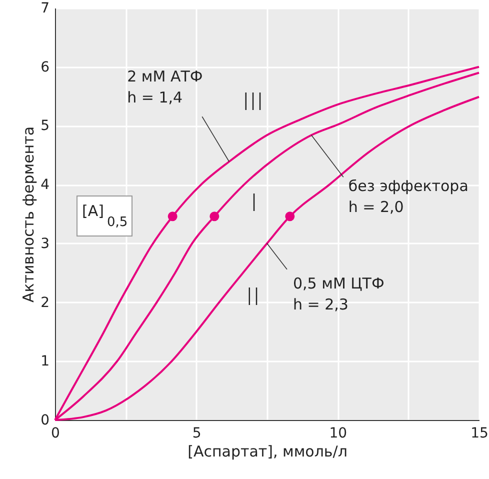 This screenshot has height=479, width=489. Describe the element at coordinates (268, 451) in the screenshot. I see `x-axis-title: [Аспартат], ммоль/л` at that location.